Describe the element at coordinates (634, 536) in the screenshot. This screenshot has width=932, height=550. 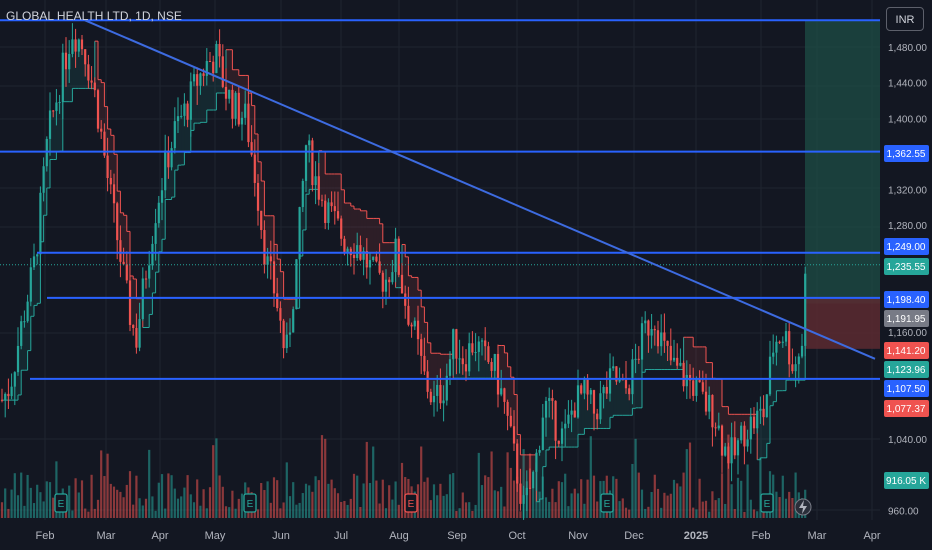
I see `x-tick-label: Dec` at that location.